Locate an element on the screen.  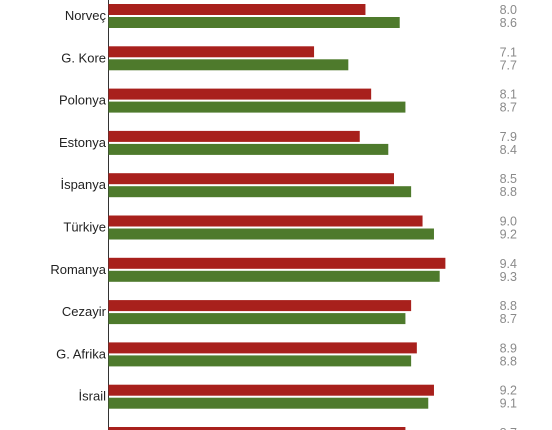
category-label-3: Estonya is located at coordinates (83, 142).